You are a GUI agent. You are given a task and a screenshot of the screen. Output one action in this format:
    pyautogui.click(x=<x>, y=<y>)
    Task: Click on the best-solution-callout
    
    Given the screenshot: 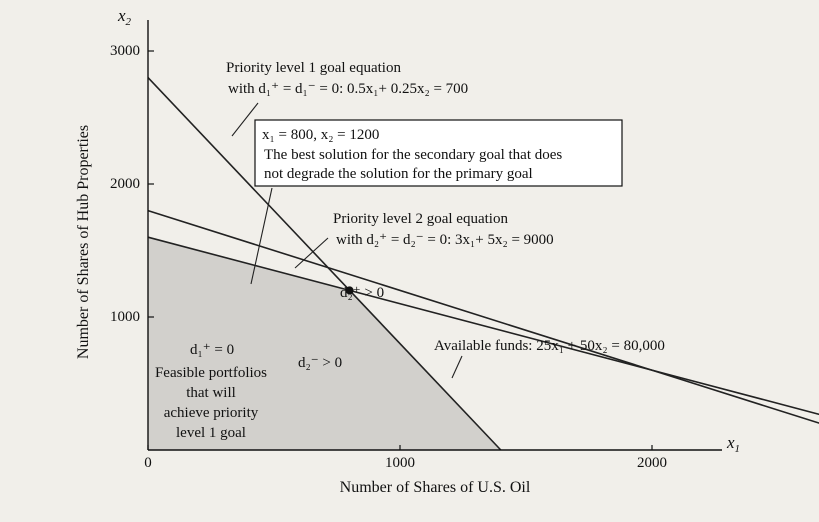 What is the action you would take?
    pyautogui.click(x=438, y=153)
    